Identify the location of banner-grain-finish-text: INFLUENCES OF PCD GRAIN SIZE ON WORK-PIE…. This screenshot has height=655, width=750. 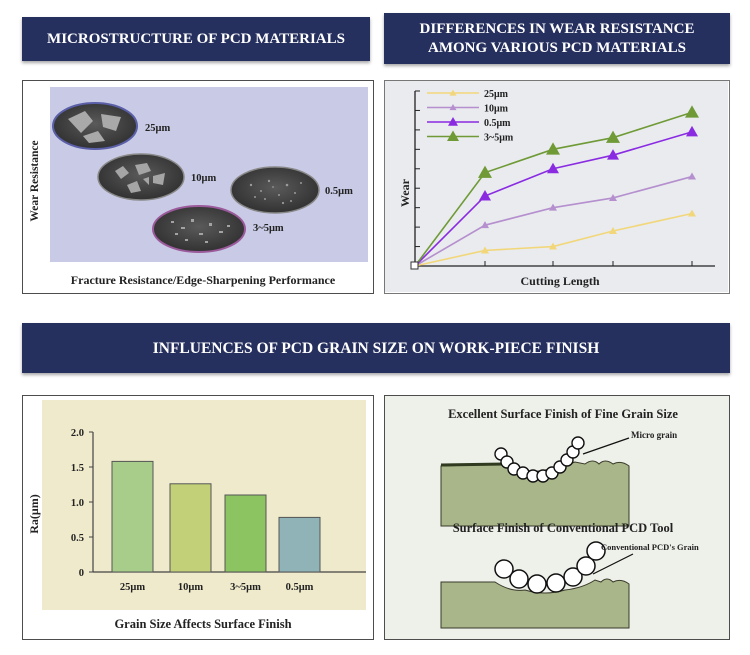
(376, 348).